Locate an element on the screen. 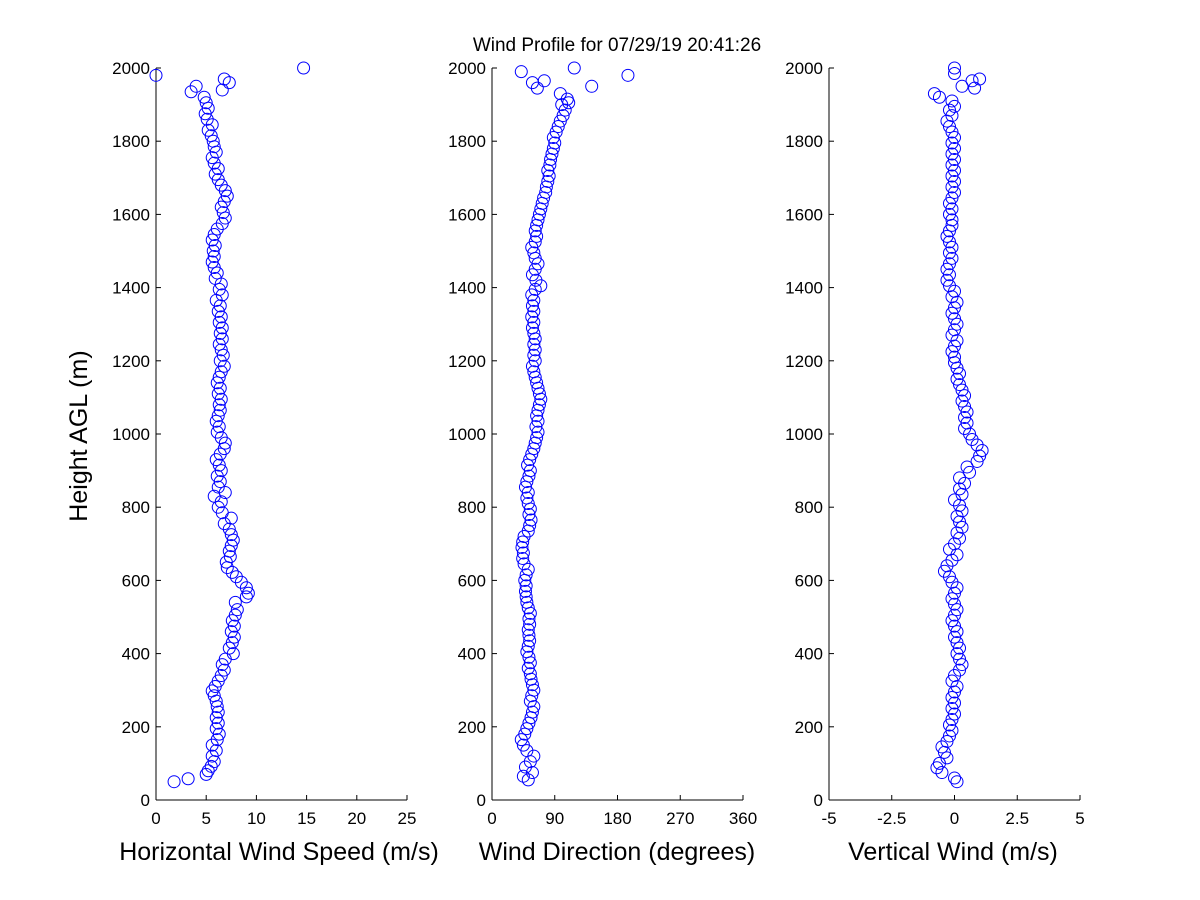  y-tick-label: 600 is located at coordinates (472, 580).